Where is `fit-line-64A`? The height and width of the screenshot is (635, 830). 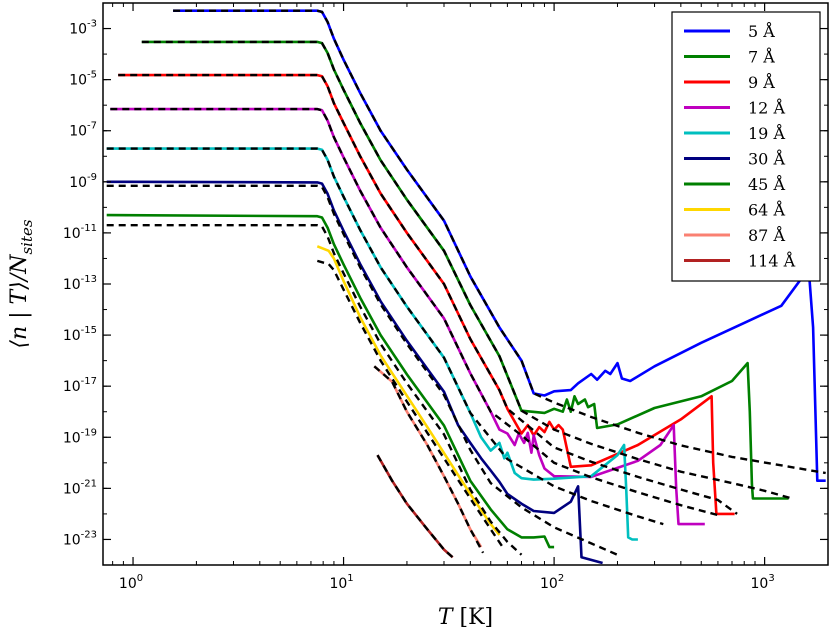
fit-line-64A is located at coordinates (410, 403).